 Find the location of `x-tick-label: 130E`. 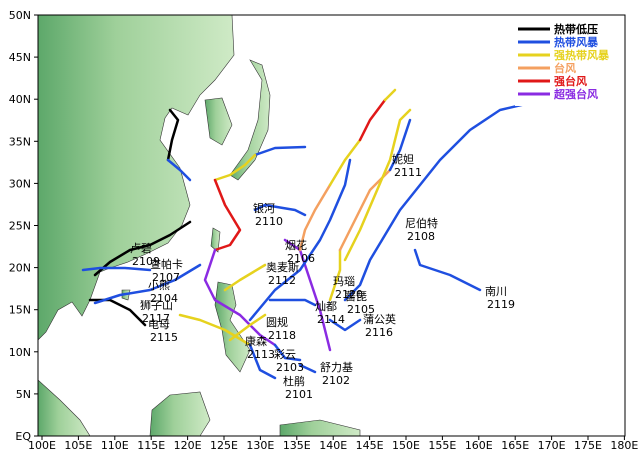

x-tick-label: 130E is located at coordinates (260, 444).